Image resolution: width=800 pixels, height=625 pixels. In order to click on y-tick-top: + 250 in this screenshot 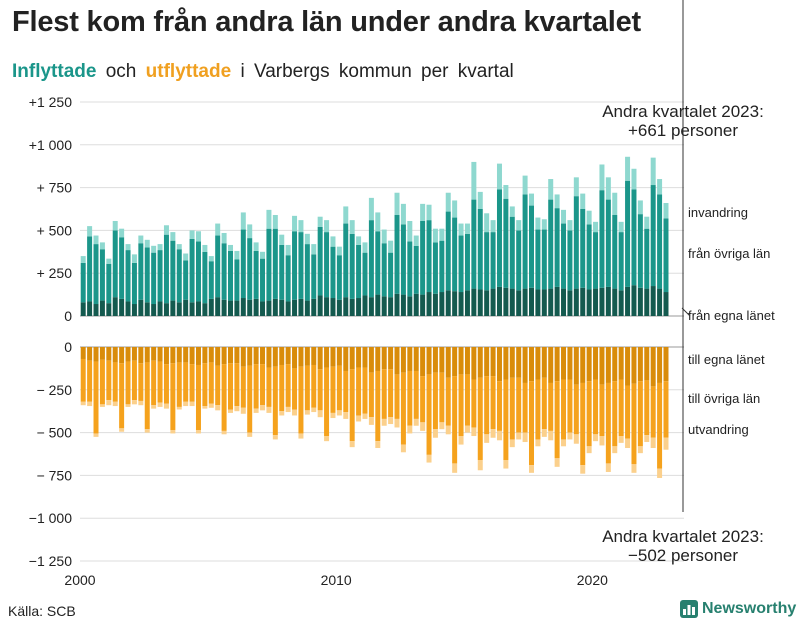, I will do `click(55, 273)`.